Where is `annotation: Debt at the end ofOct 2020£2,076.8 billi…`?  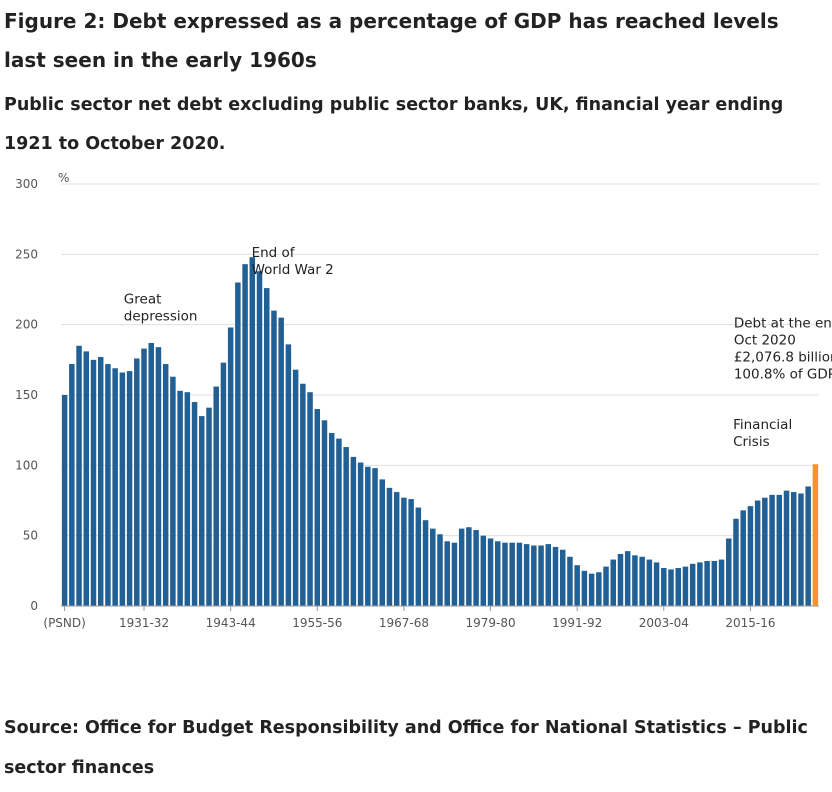
annotation: Debt at the end ofOct 2020£2,076.8 billi… is located at coordinates (783, 348).